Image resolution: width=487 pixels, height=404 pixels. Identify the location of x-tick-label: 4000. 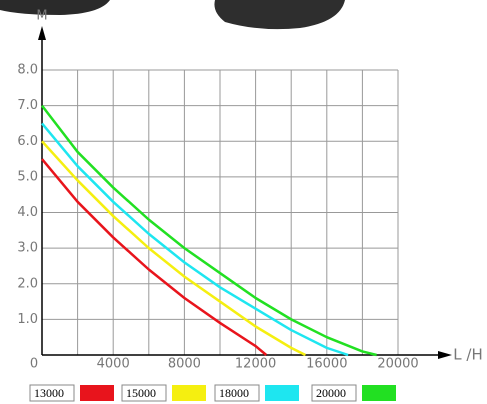
(113, 364).